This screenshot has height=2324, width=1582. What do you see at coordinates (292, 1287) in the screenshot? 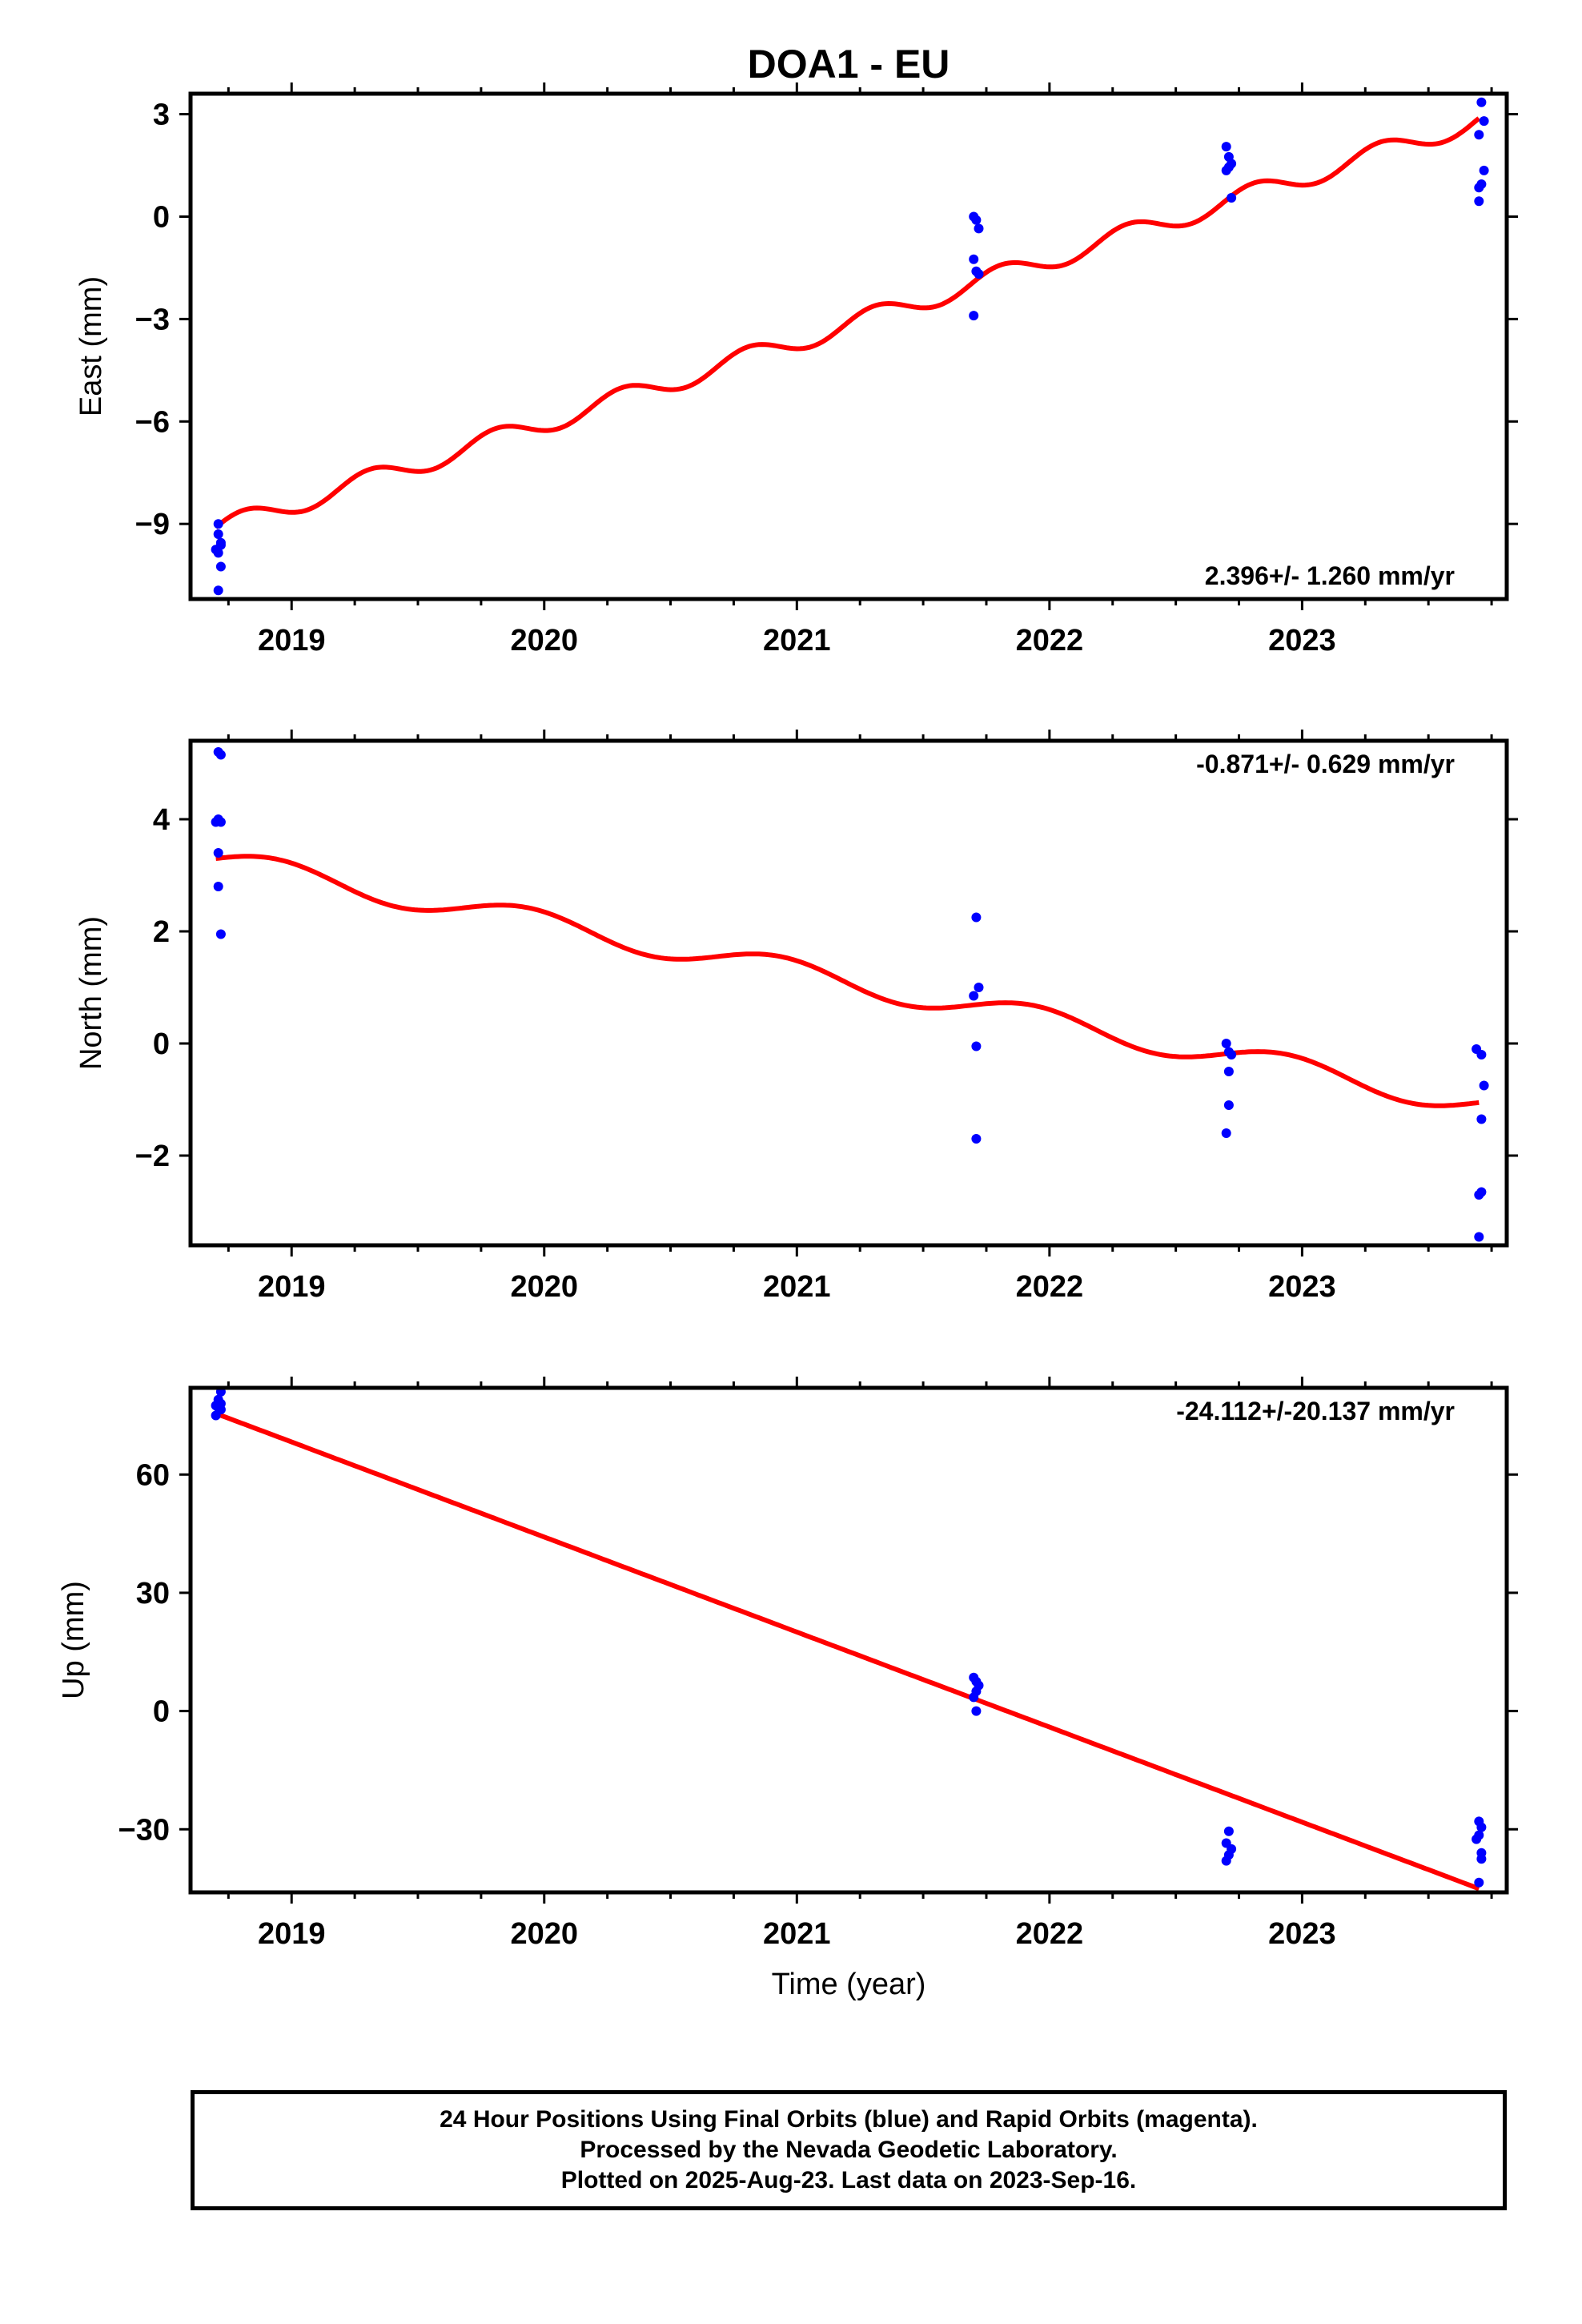
I see `north-x-tick-label: 2019` at bounding box center [292, 1287].